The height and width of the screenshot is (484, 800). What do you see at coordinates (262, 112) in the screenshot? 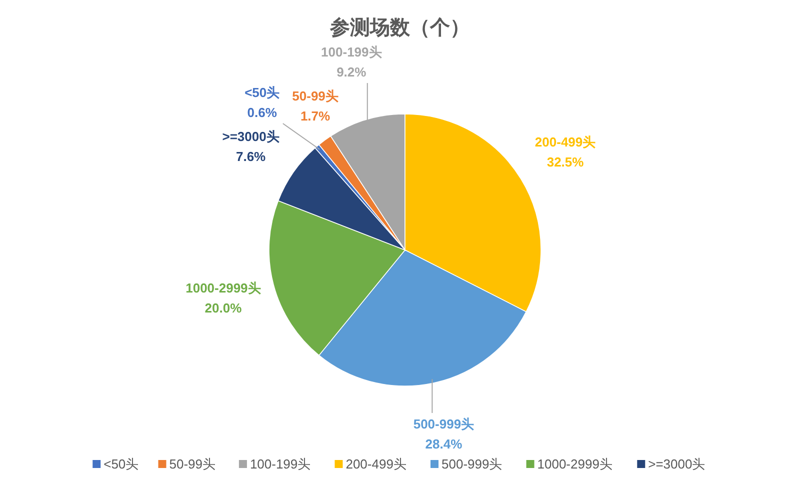
I see `data-label: 0.6%` at bounding box center [262, 112].